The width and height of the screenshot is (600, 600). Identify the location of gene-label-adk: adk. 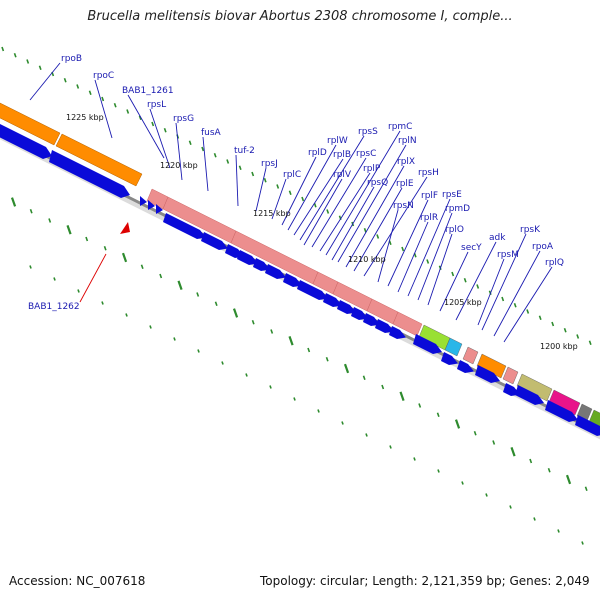
(497, 238).